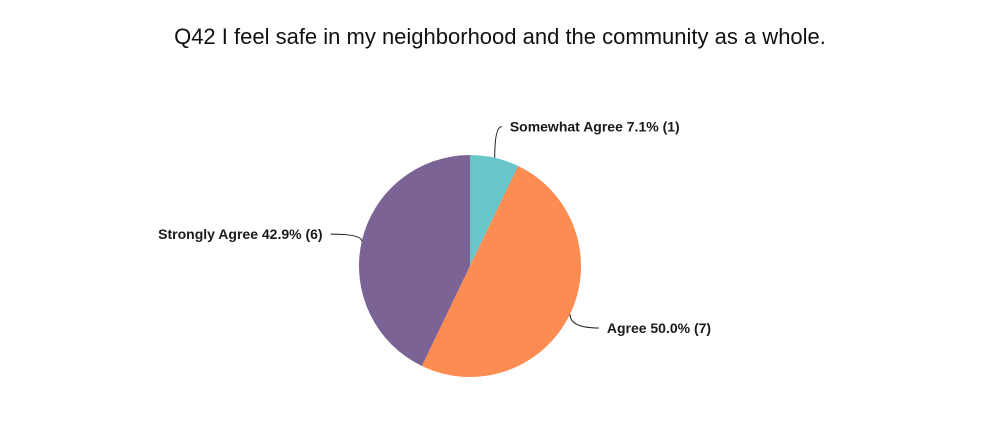 The width and height of the screenshot is (1000, 430). Describe the element at coordinates (494, 210) in the screenshot. I see `pie-slice-somewhat-agree` at that location.